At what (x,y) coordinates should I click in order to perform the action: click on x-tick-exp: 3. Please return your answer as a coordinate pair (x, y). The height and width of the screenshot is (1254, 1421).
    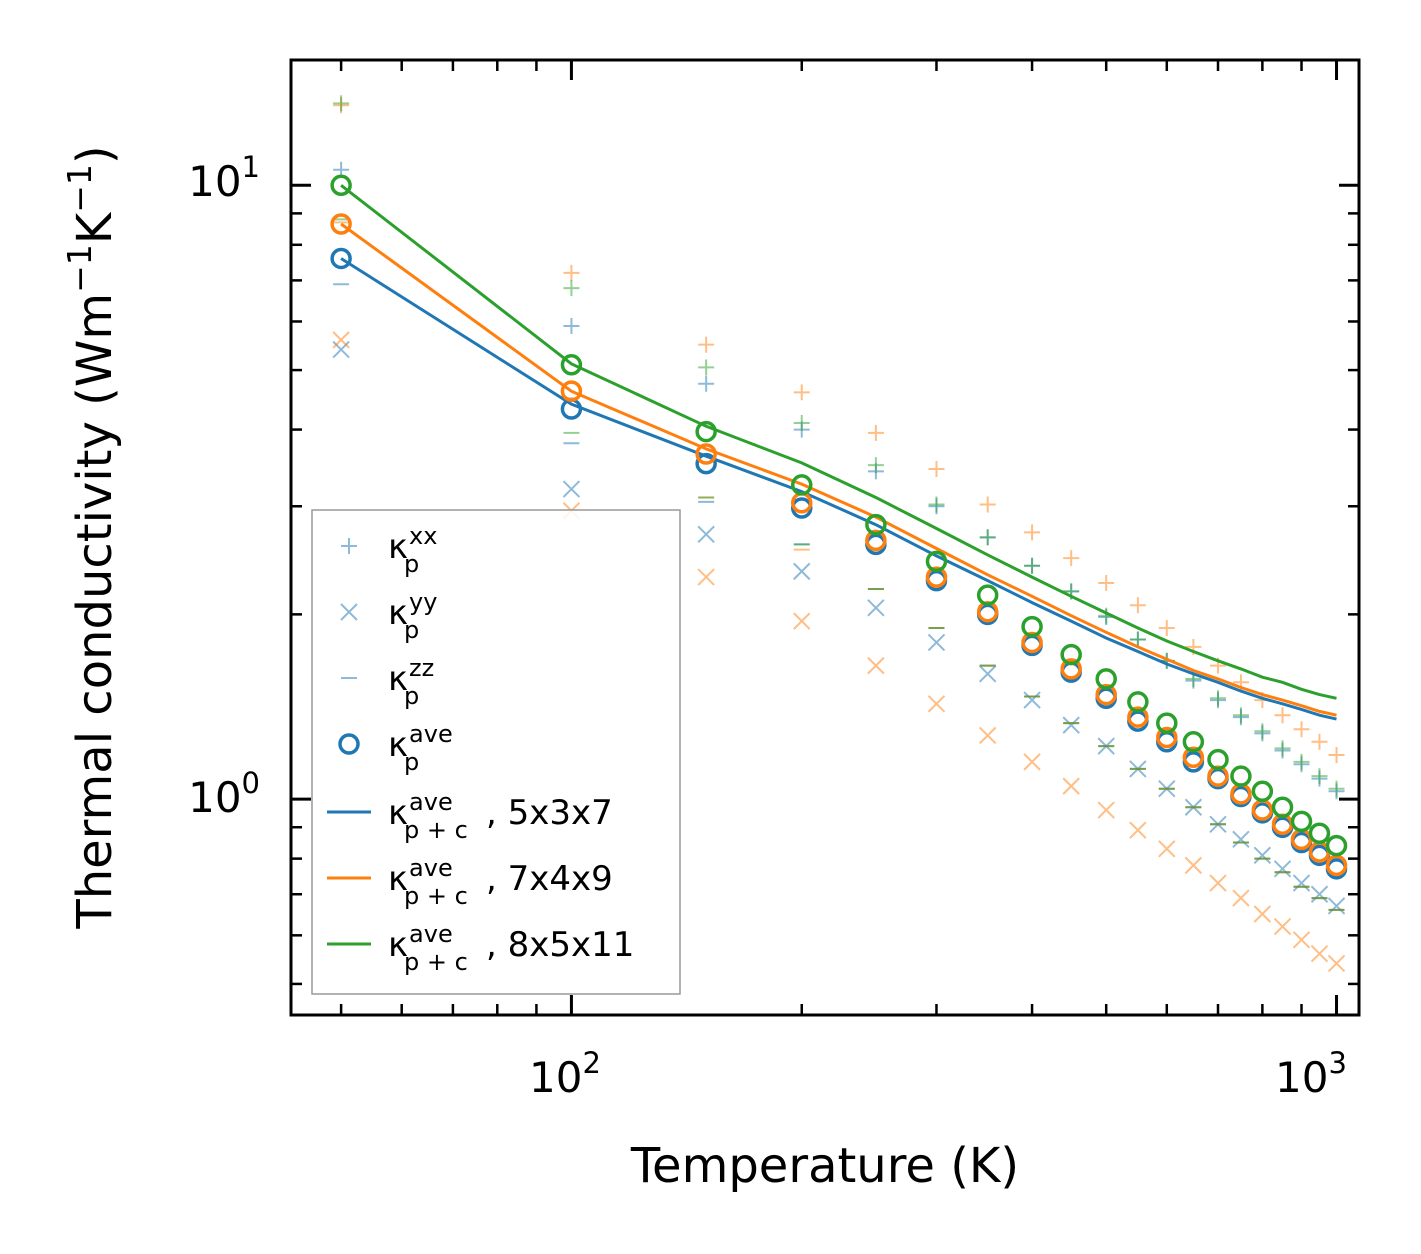
    Looking at the image, I should click on (1338, 1063).